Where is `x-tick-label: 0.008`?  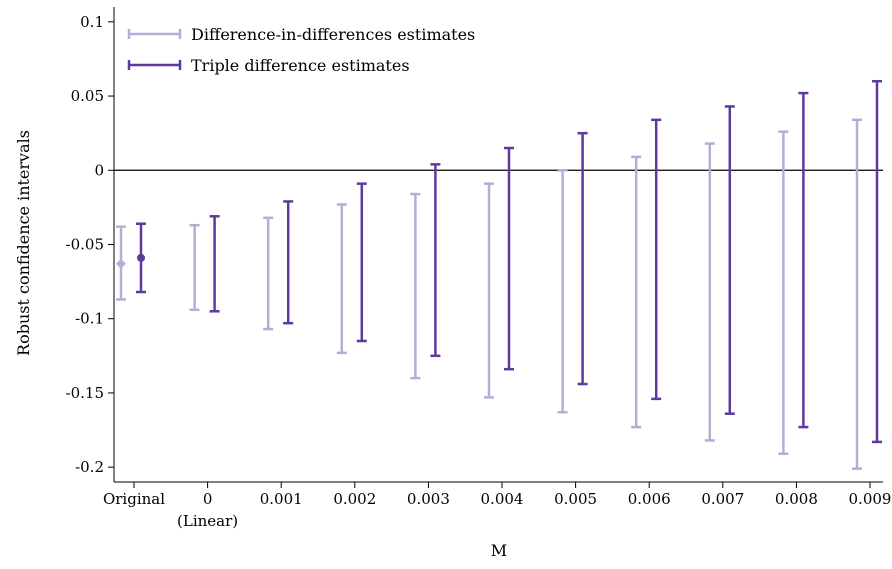
x-tick-label: 0.008 is located at coordinates (796, 499).